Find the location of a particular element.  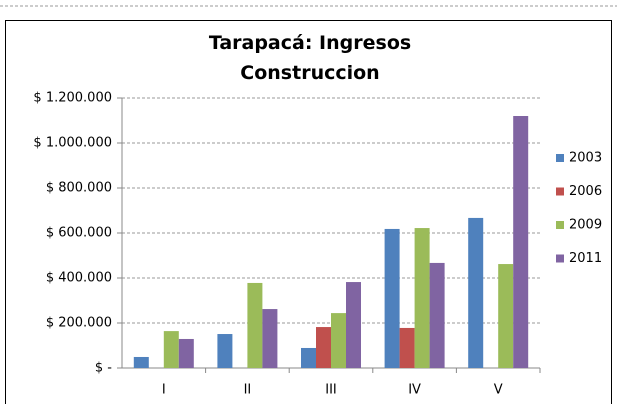

legend-label: 2011 is located at coordinates (585, 258).